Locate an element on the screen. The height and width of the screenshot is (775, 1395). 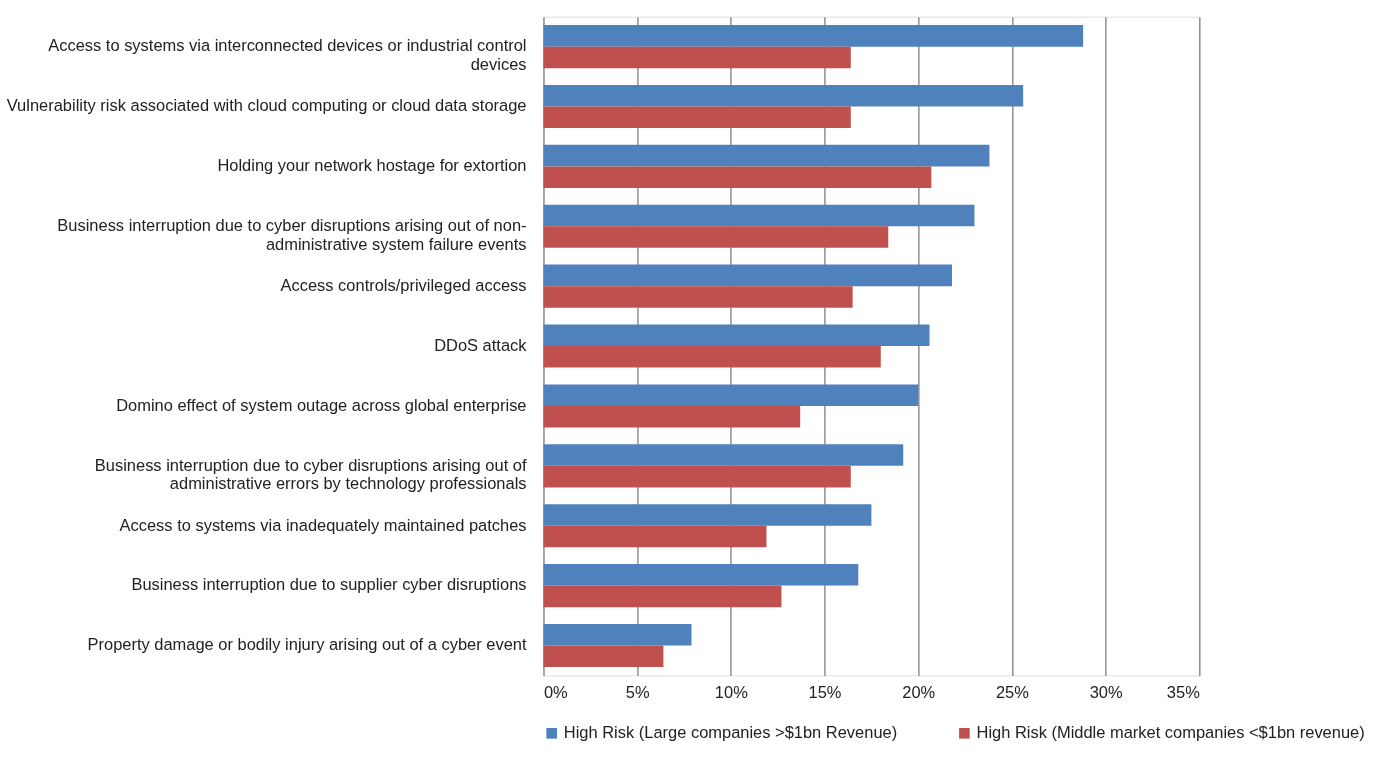
y-tick-label: Business interruption due to cyber disruptions arising out of non-administrative system failure events is located at coordinates (292, 234).